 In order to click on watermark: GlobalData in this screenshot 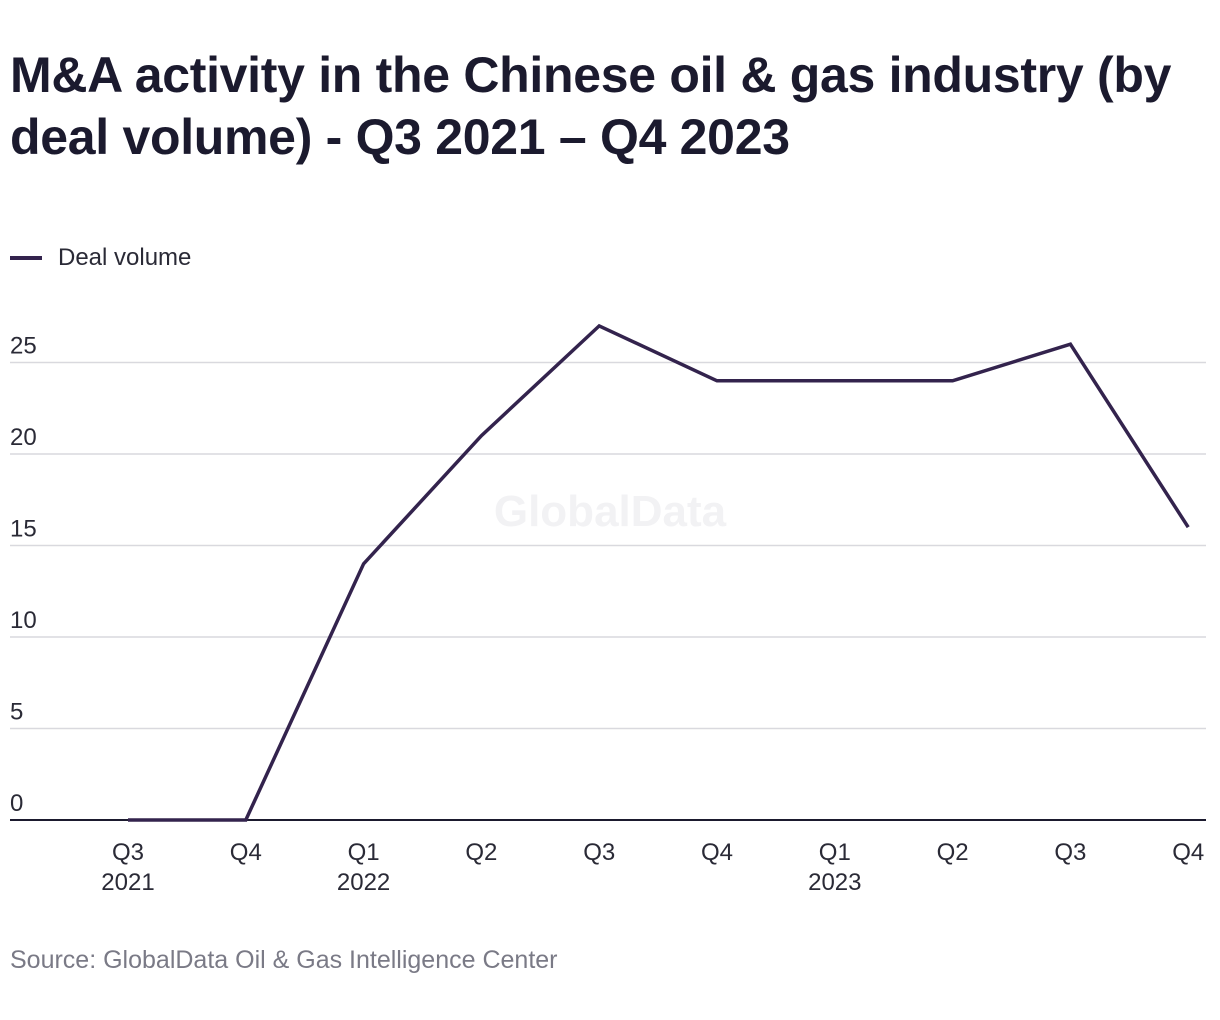, I will do `click(610, 511)`.